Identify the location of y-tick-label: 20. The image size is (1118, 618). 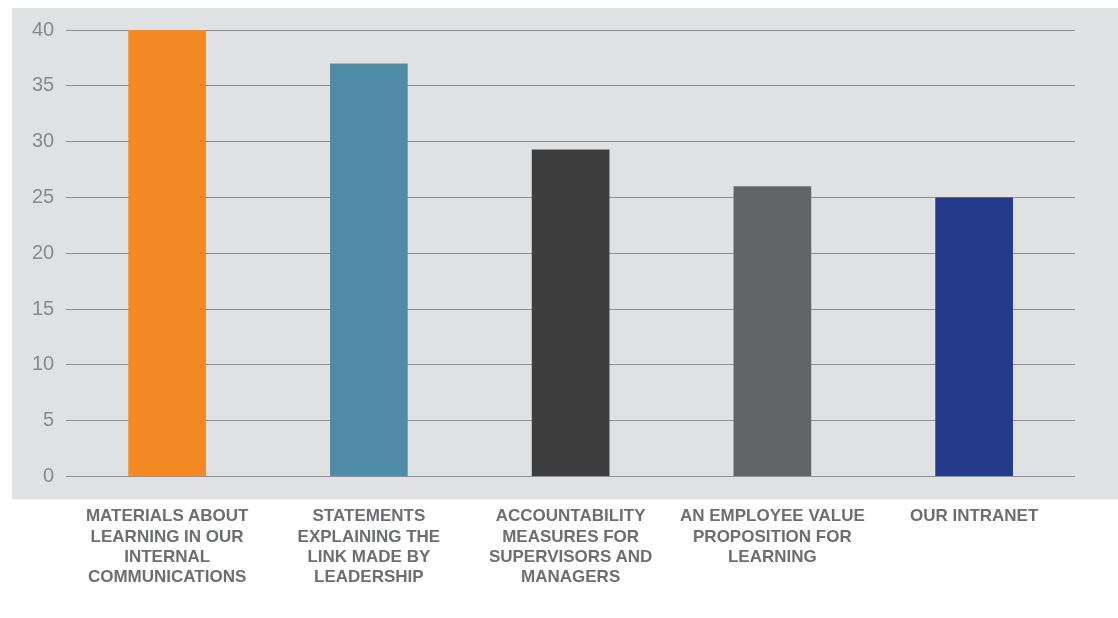
(43, 251).